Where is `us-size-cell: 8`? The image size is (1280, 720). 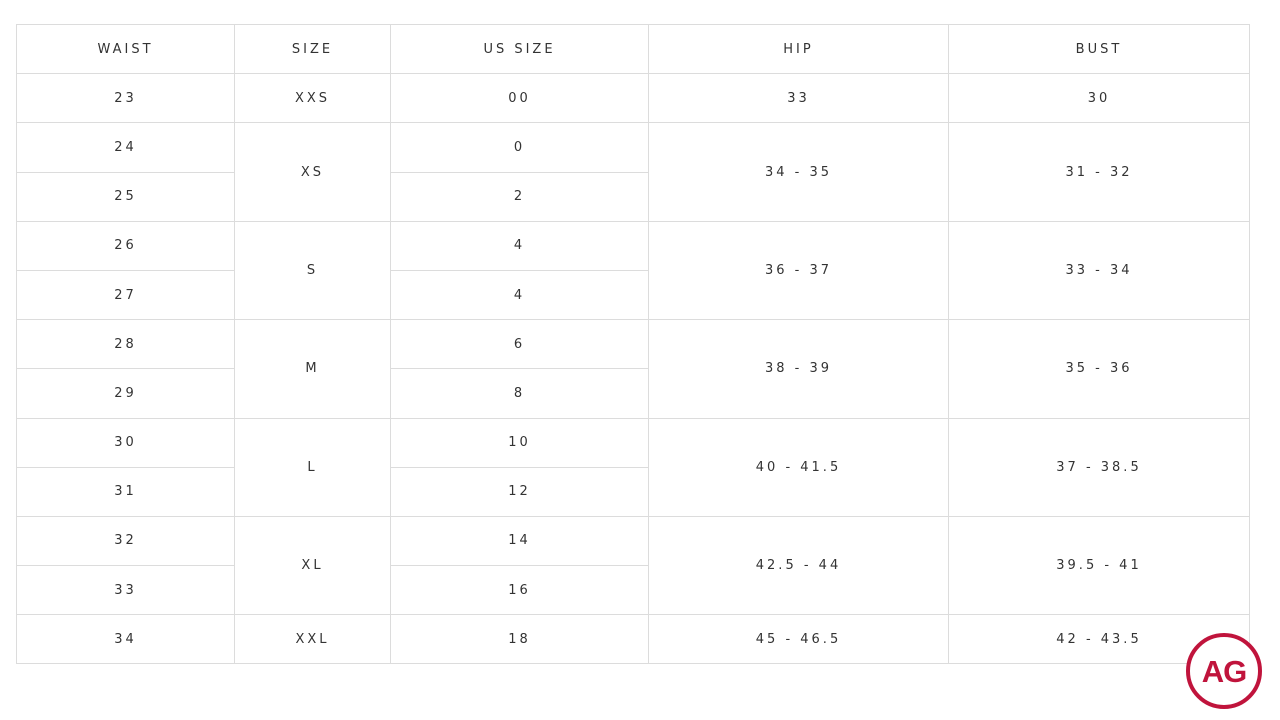 us-size-cell: 8 is located at coordinates (519, 393).